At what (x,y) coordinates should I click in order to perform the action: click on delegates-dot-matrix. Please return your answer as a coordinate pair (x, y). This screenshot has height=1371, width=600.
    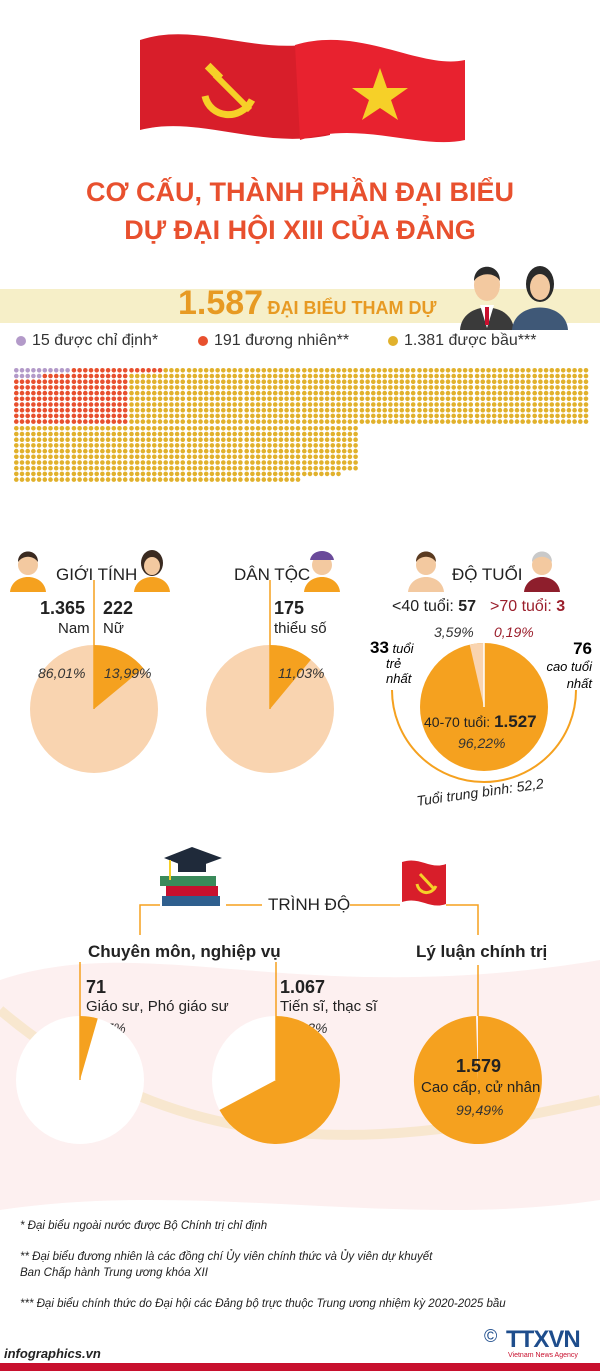
    Looking at the image, I should click on (301, 425).